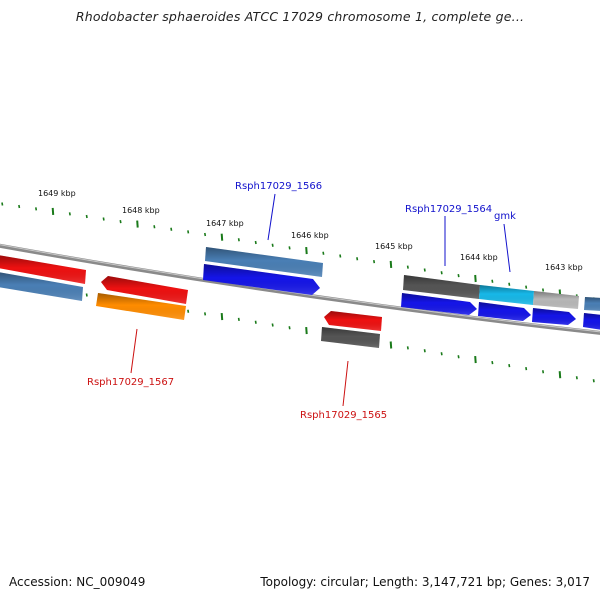 This screenshot has width=600, height=600. What do you see at coordinates (345, 383) in the screenshot?
I see `leader-line-rsph1565` at bounding box center [345, 383].